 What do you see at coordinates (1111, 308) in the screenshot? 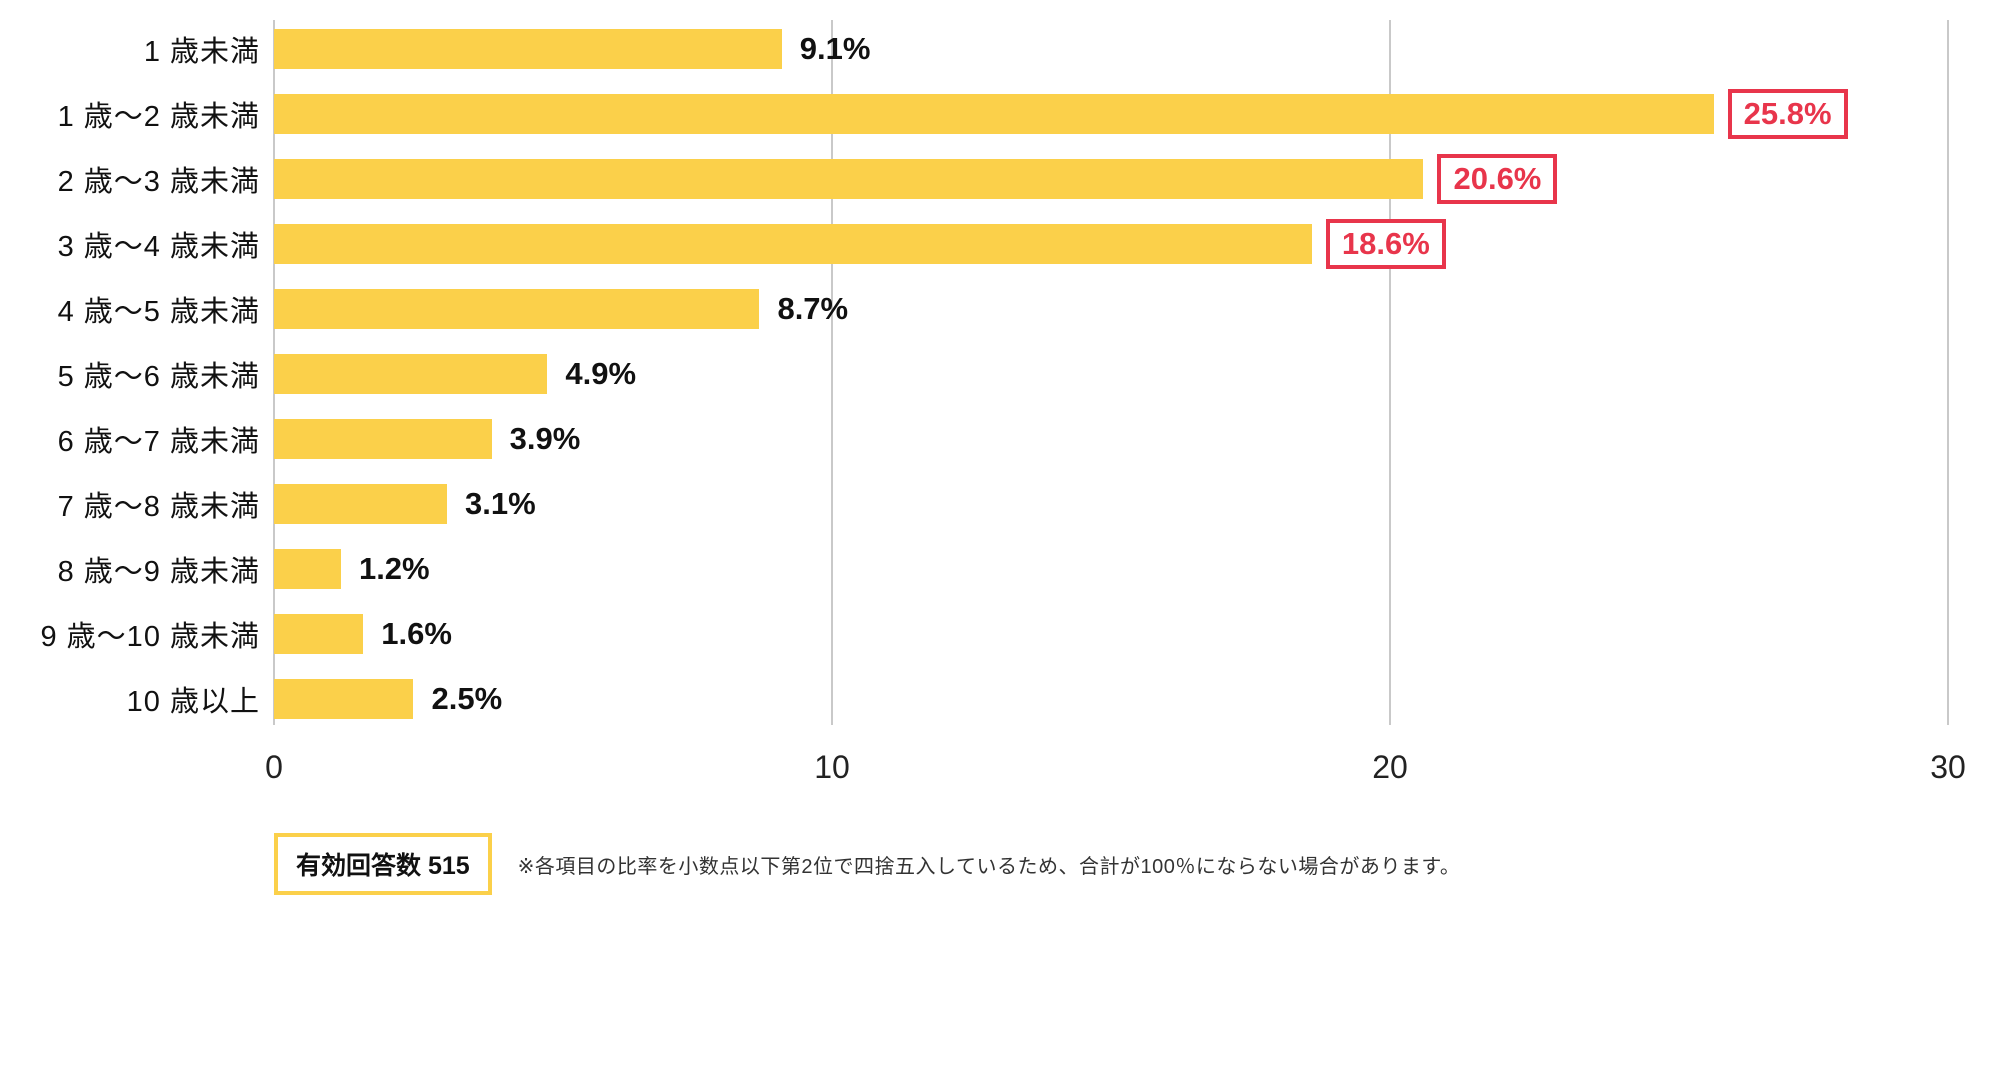
I see `bar-track: 8.7%` at bounding box center [1111, 308].